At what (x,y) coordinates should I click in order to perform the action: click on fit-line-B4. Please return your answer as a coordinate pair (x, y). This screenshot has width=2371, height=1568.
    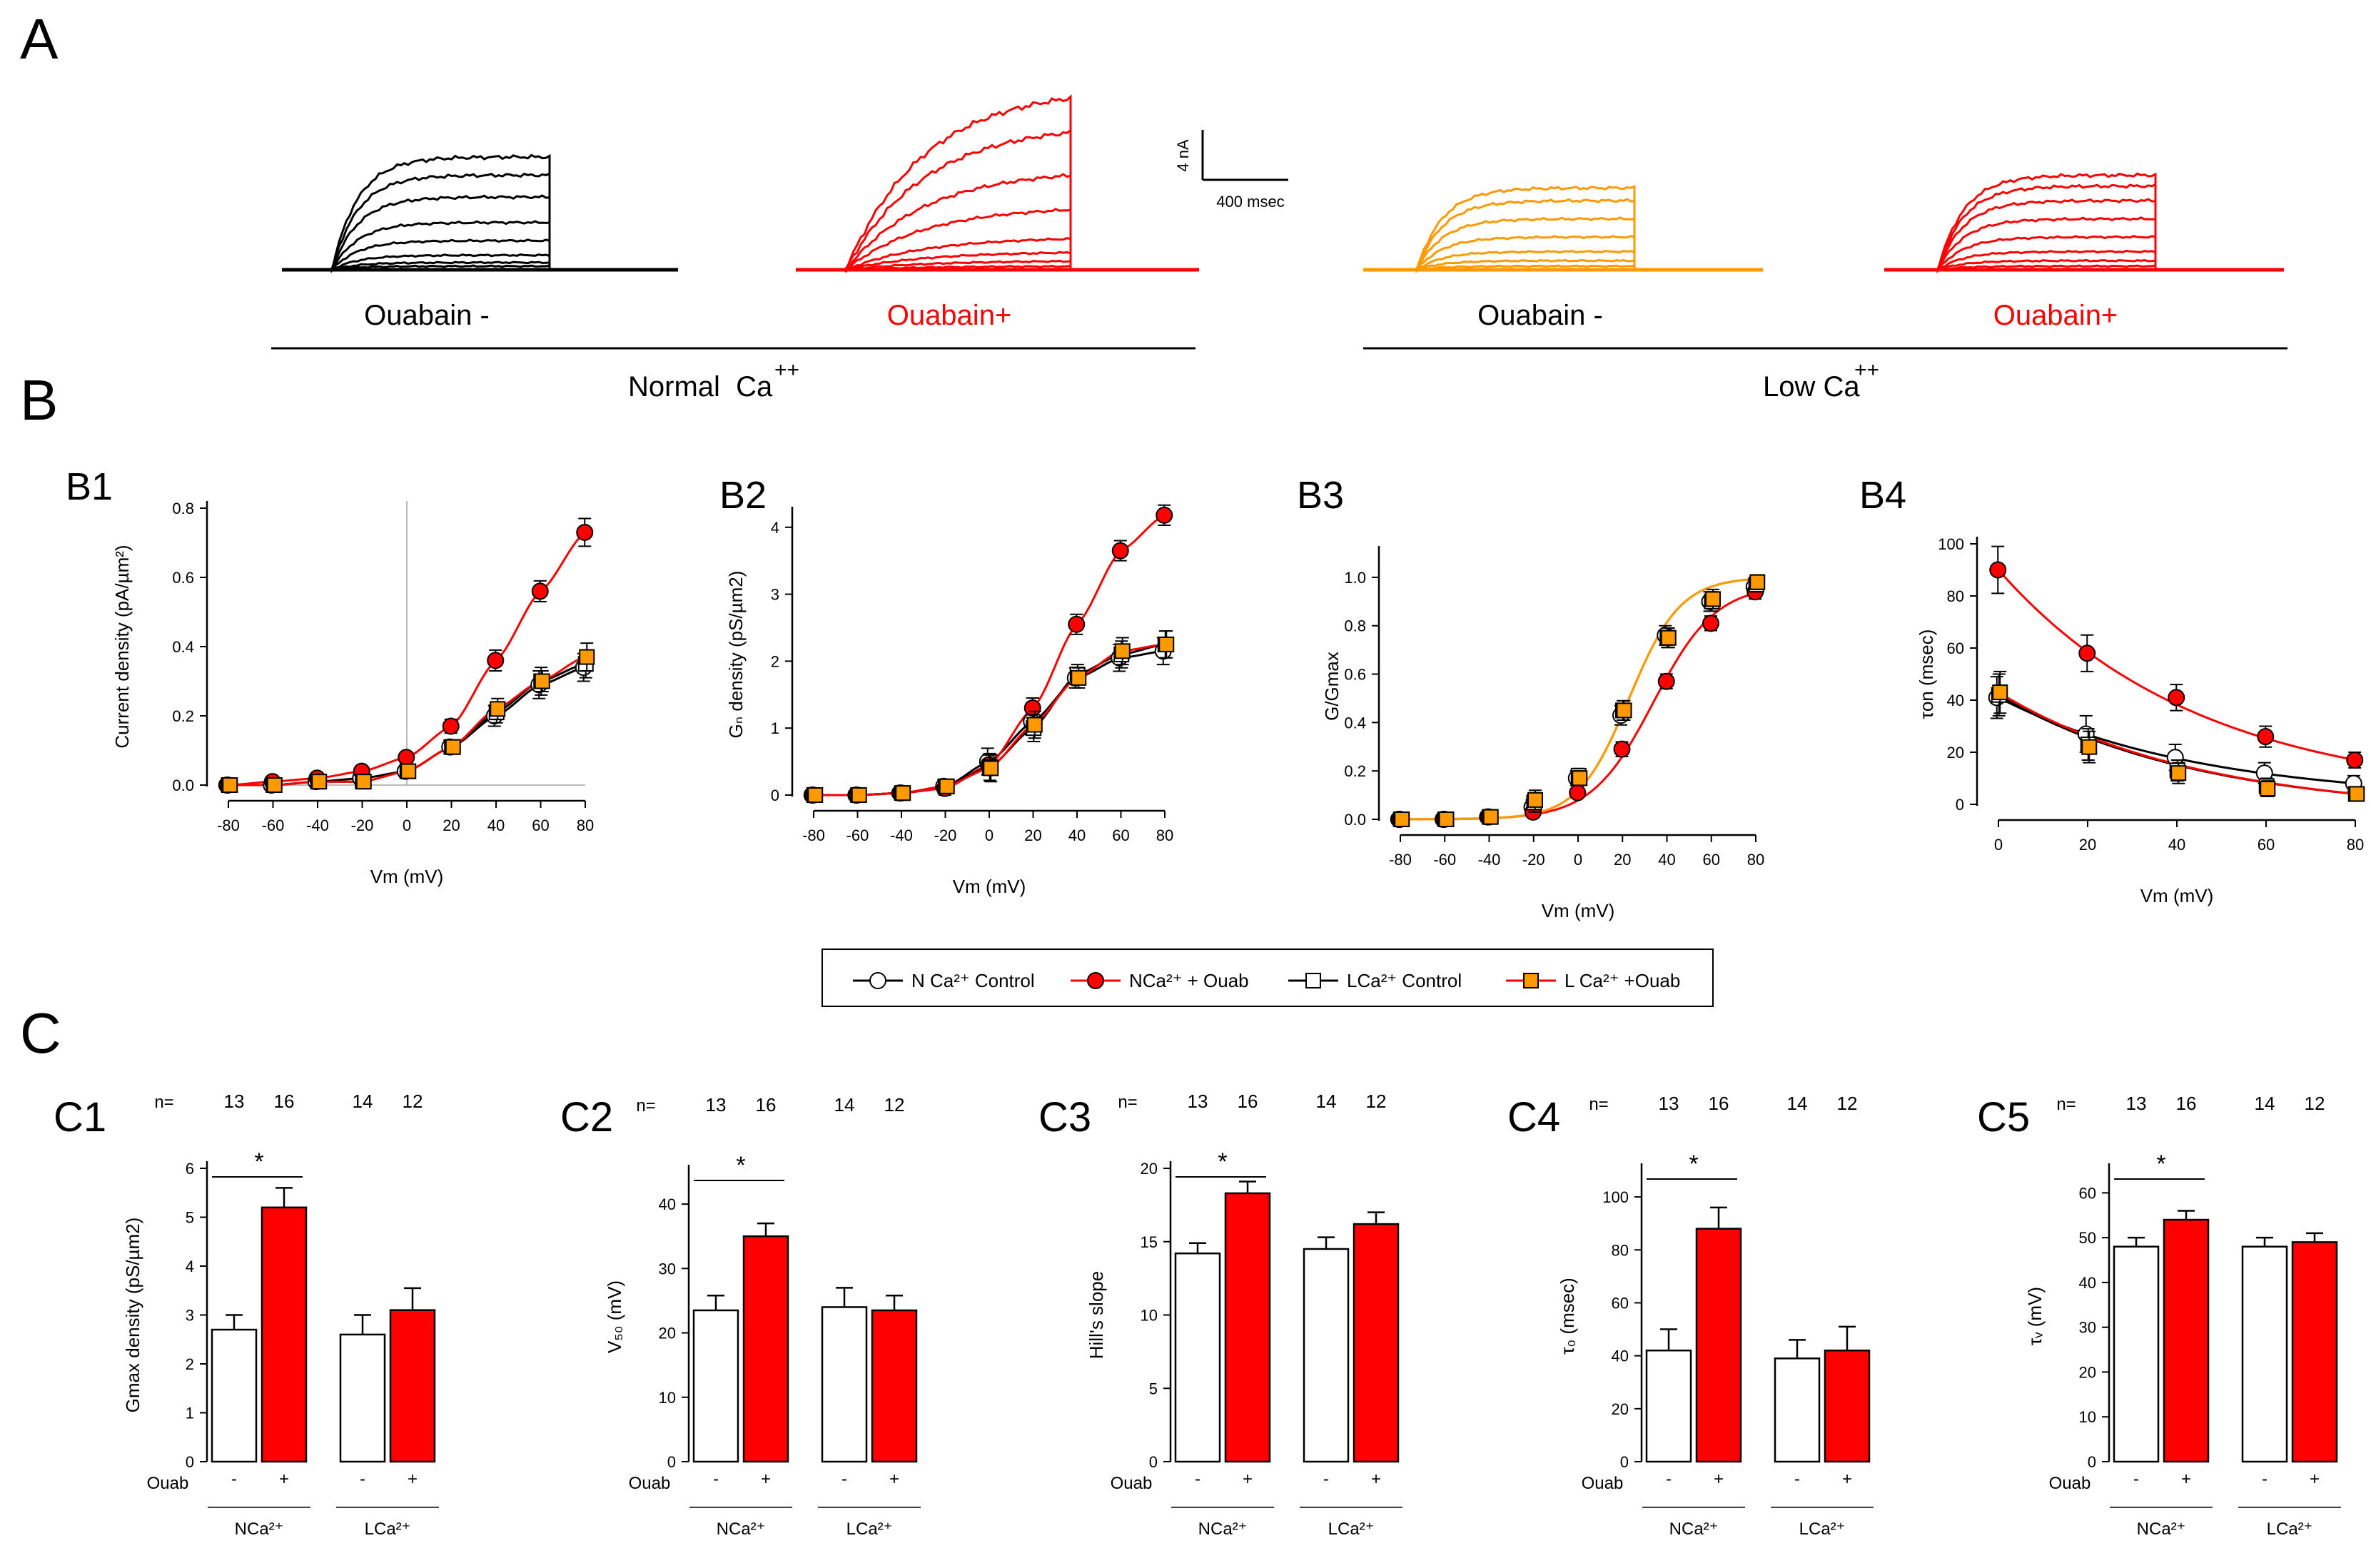
    Looking at the image, I should click on (2176, 665).